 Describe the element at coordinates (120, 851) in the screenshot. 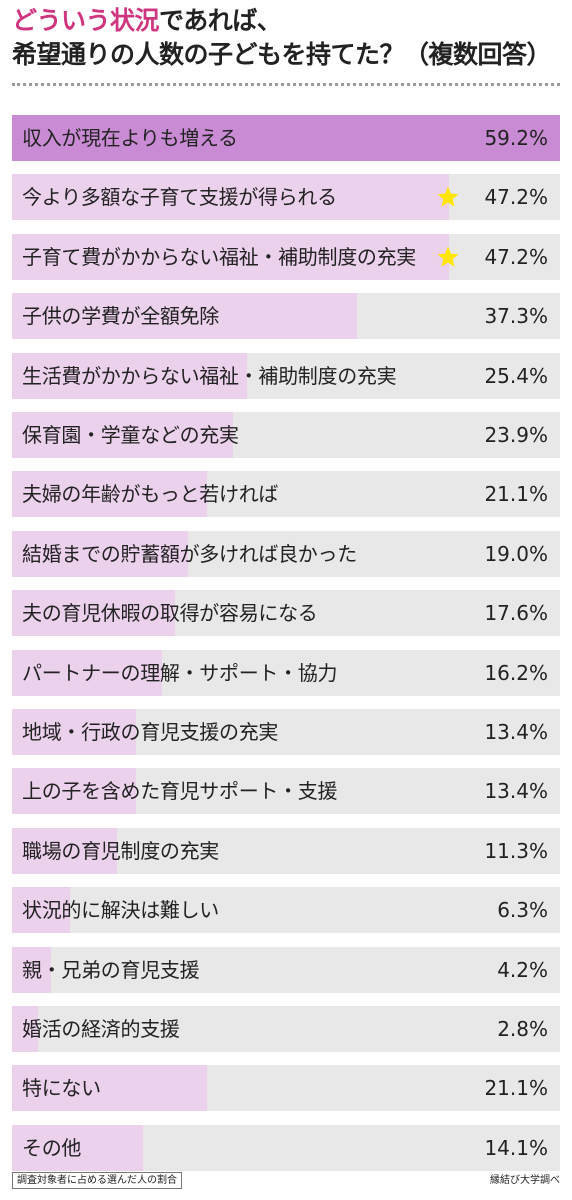

I see `category-label: 職場の育児制度の充実` at that location.